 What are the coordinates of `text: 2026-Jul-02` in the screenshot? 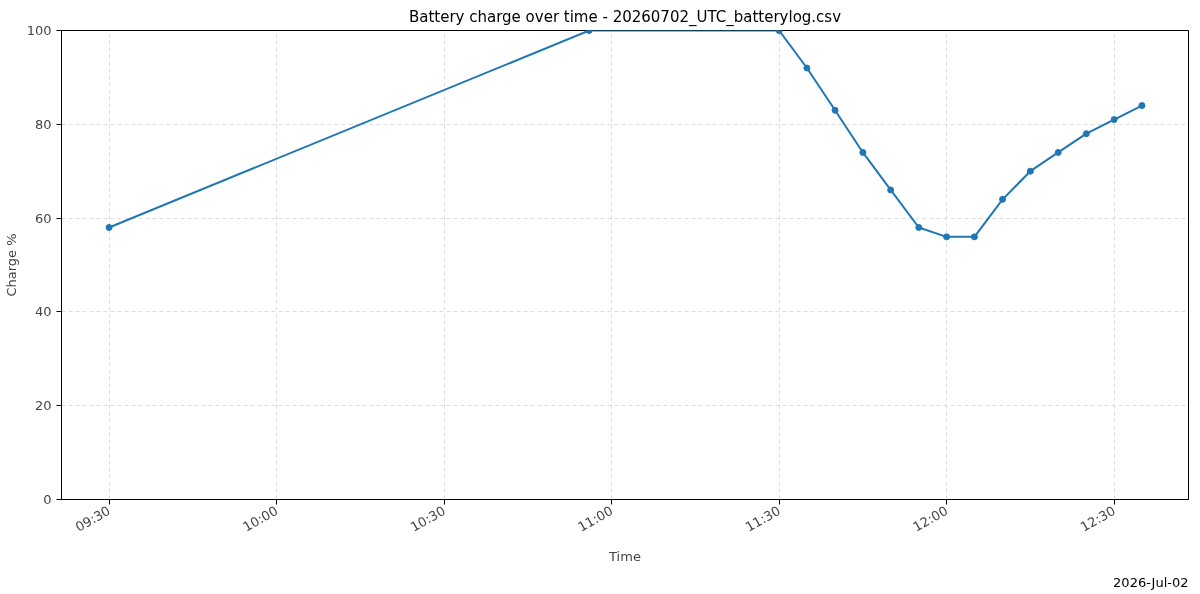 It's located at (1151, 582).